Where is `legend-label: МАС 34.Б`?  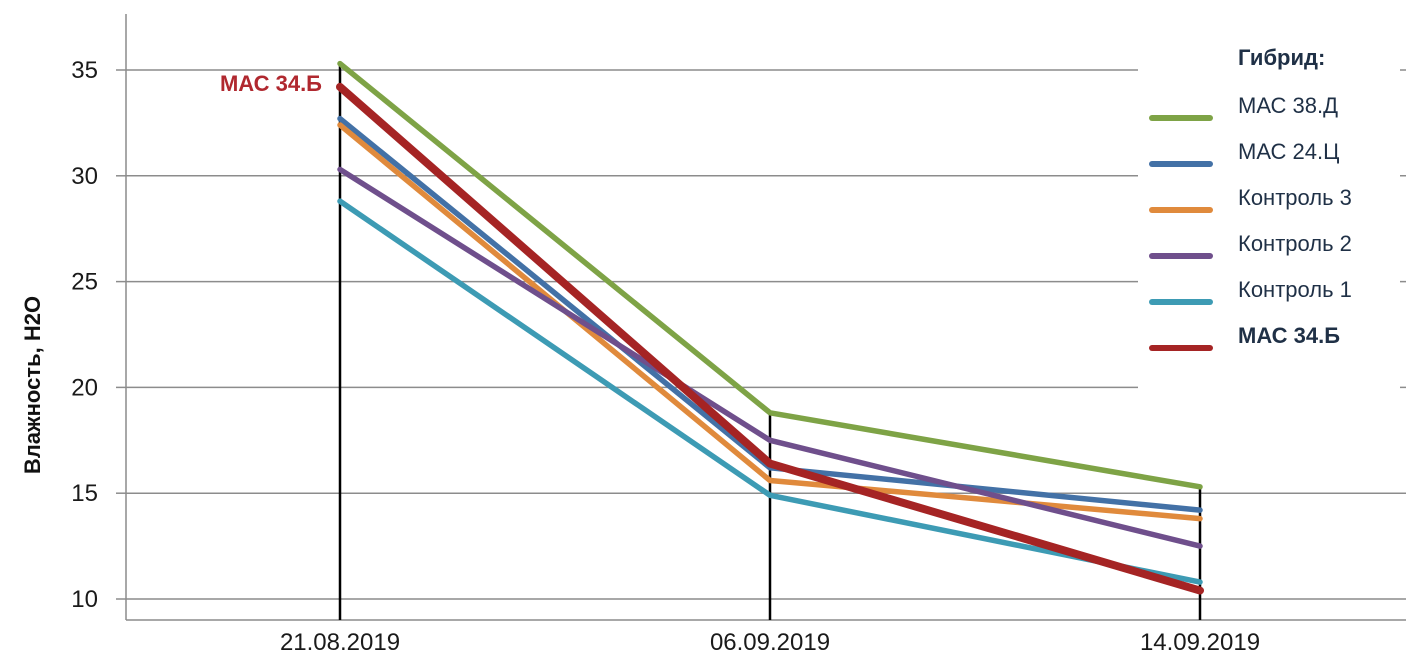
legend-label: МАС 34.Б is located at coordinates (1289, 335).